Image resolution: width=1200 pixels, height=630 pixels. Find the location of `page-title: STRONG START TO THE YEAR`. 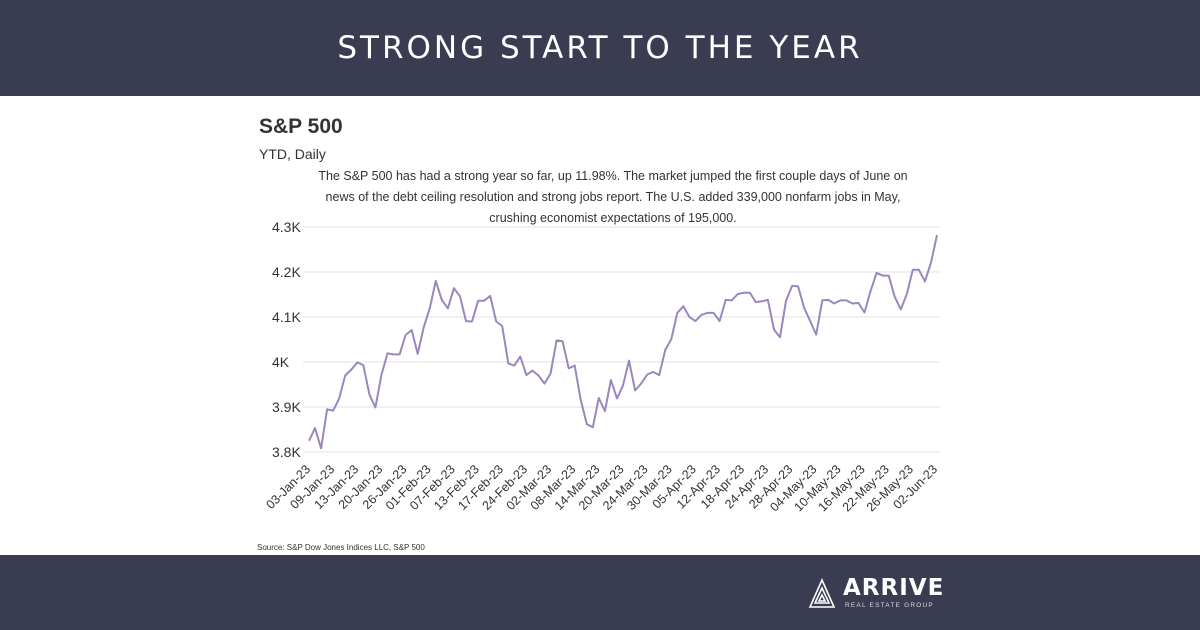

page-title: STRONG START TO THE YEAR is located at coordinates (600, 48).